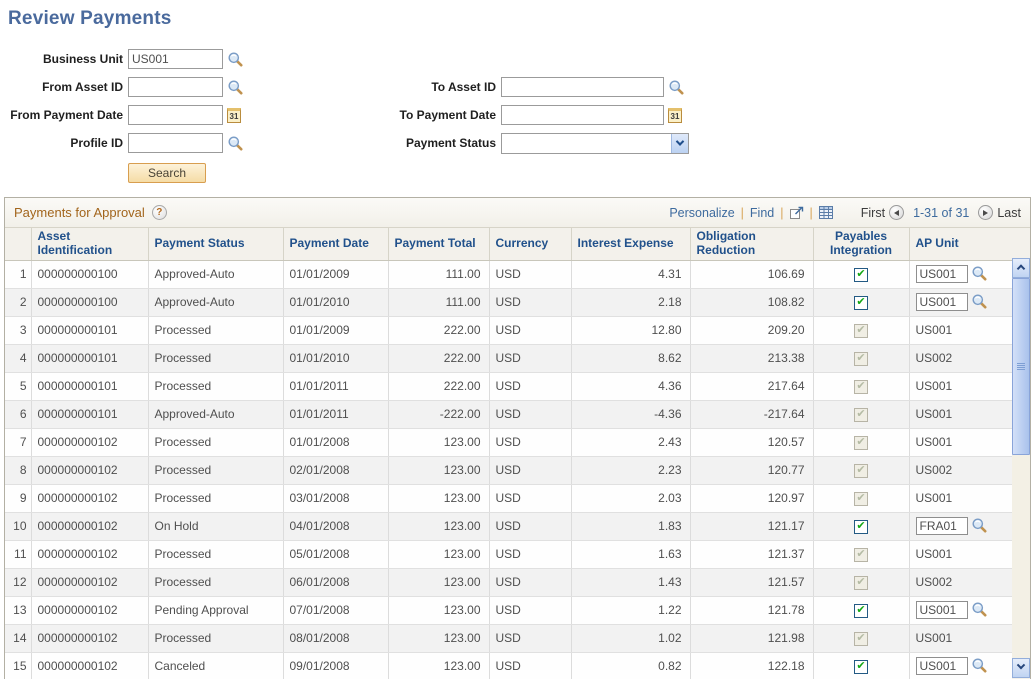  What do you see at coordinates (679, 143) in the screenshot?
I see `payment-status-dropdown-button` at bounding box center [679, 143].